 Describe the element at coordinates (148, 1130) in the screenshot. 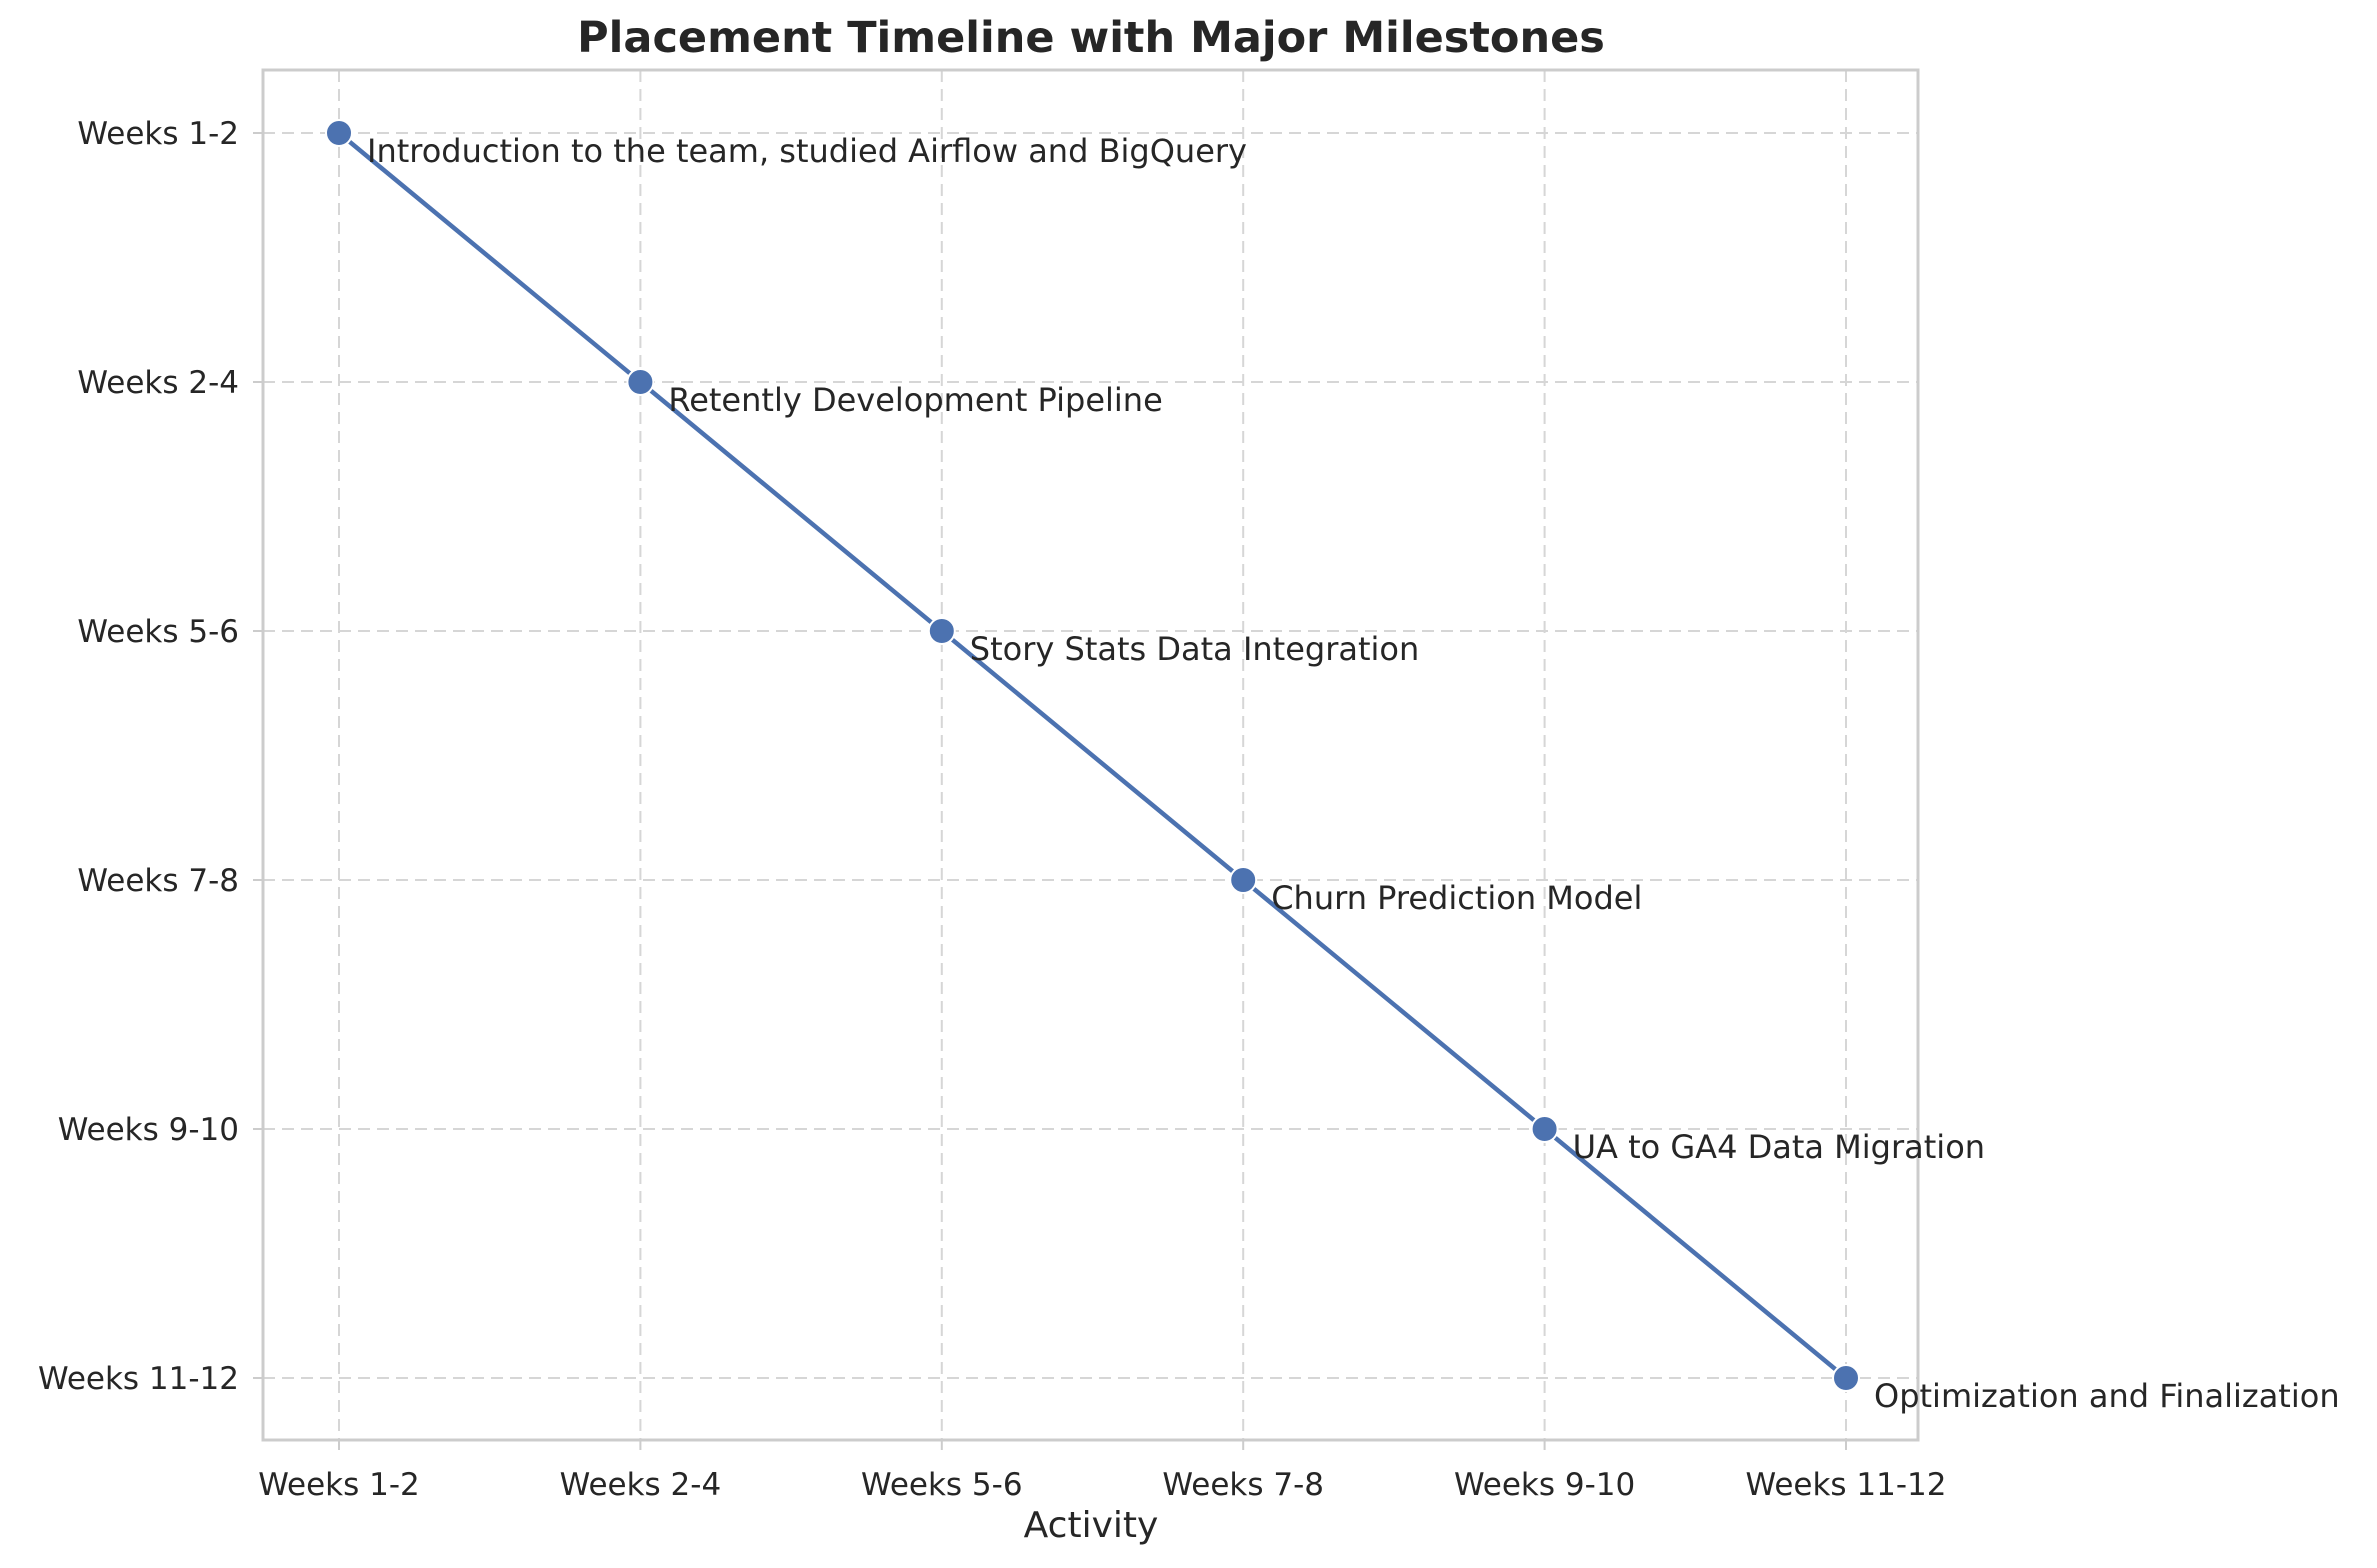

I see `y-tick-label: Weeks 9-10` at that location.